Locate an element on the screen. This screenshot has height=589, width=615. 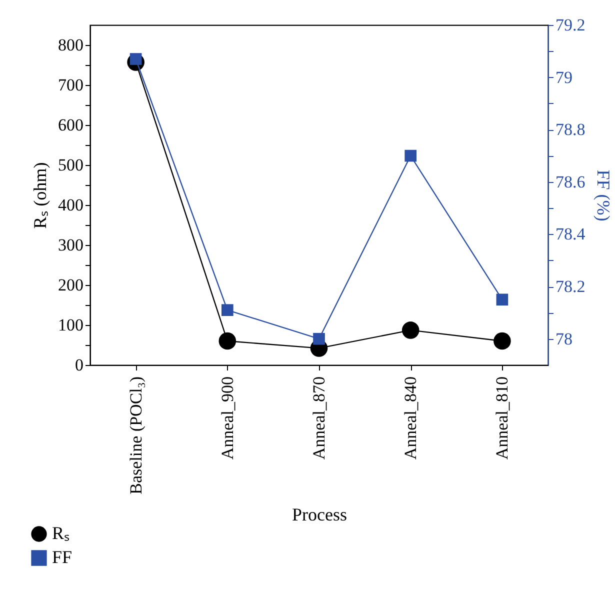
x-tick-label: Anneal_900 is located at coordinates (227, 418).